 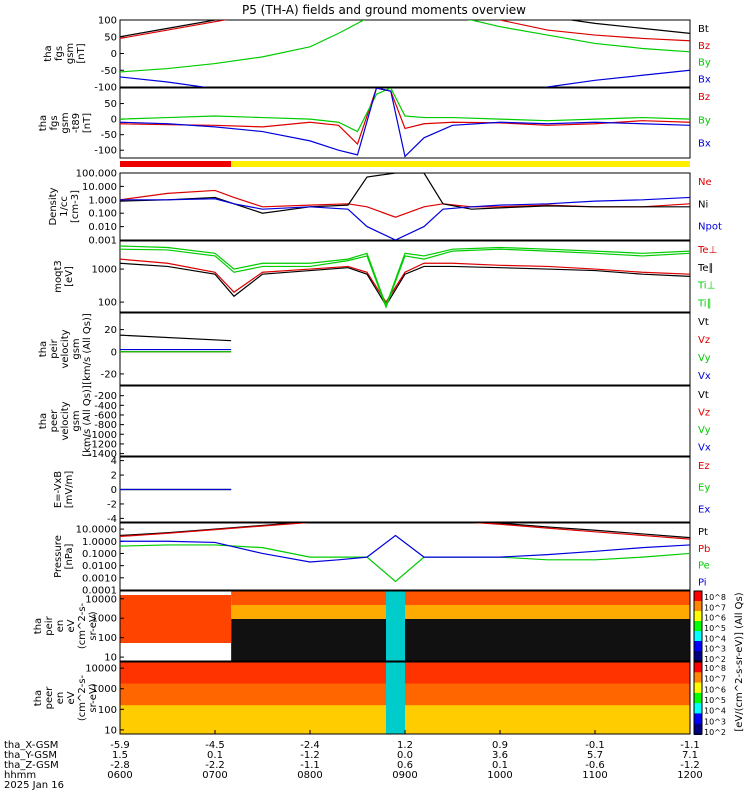 What do you see at coordinates (215, 745) in the screenshot?
I see `ephemeris-value: -4.5` at bounding box center [215, 745].